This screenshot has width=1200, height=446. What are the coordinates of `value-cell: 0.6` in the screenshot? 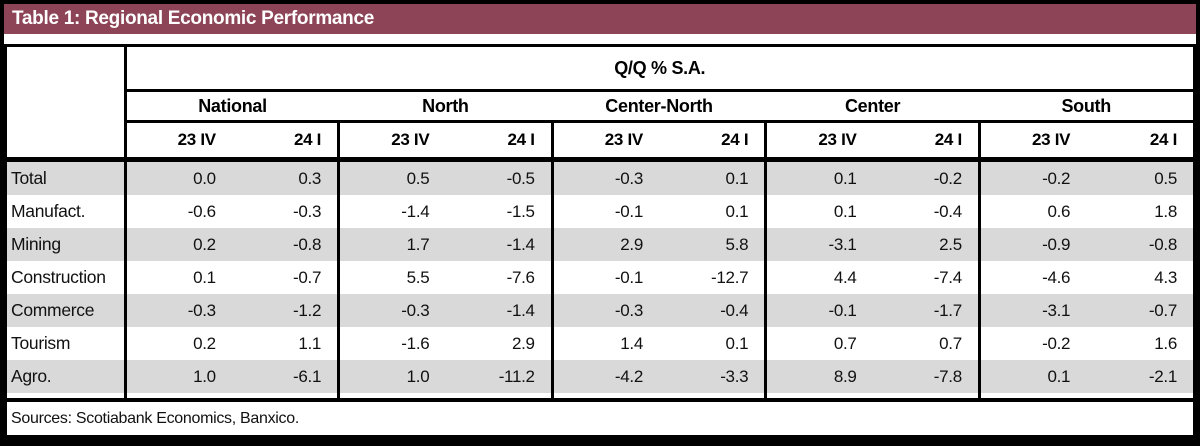 It's located at (1032, 211).